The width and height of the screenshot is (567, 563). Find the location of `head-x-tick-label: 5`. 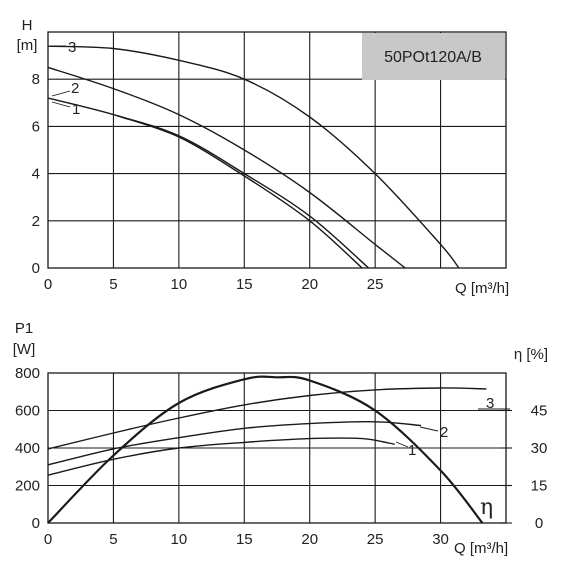

head-x-tick-label: 5 is located at coordinates (113, 284).